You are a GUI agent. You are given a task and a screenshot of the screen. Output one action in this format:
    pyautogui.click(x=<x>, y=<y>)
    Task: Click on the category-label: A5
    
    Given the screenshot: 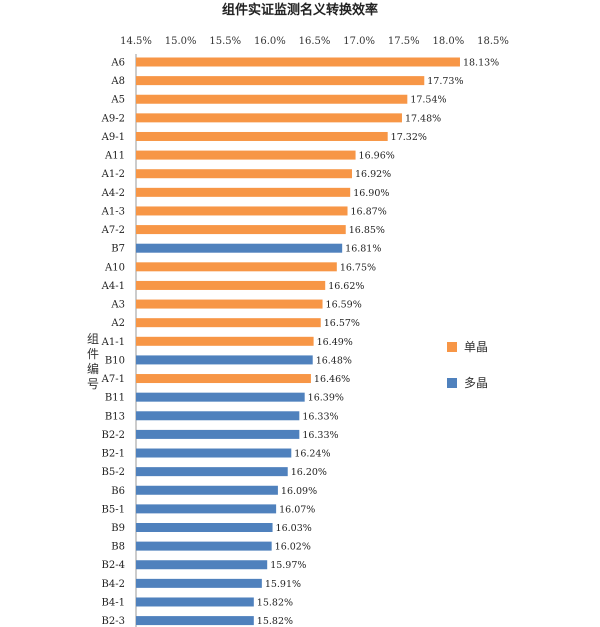 What is the action you would take?
    pyautogui.click(x=117, y=100)
    